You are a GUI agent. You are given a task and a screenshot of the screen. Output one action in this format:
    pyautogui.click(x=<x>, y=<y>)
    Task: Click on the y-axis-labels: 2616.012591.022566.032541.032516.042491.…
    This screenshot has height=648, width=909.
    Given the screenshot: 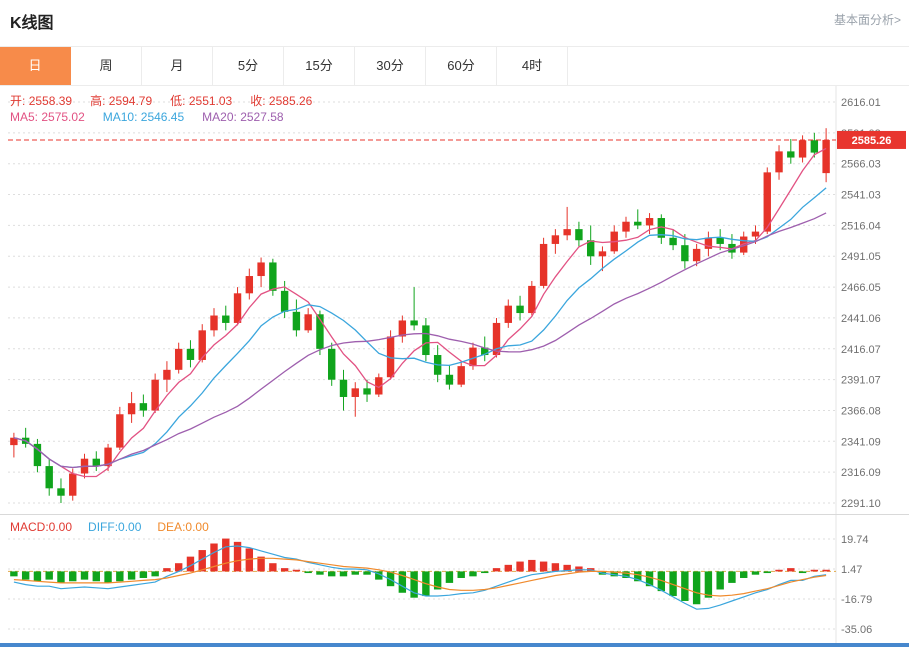 What is the action you would take?
    pyautogui.click(x=861, y=303)
    